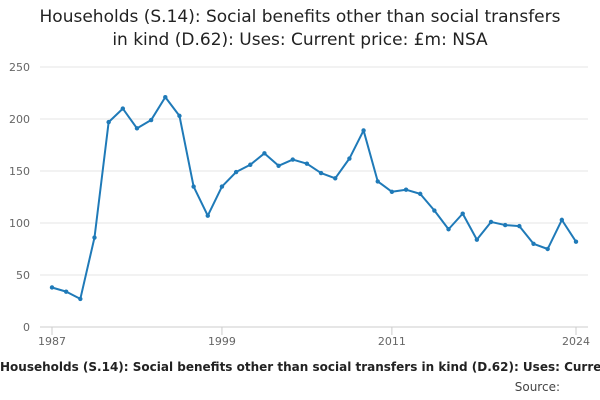  Describe the element at coordinates (19, 223) in the screenshot. I see `y-tick-label: 100` at that location.